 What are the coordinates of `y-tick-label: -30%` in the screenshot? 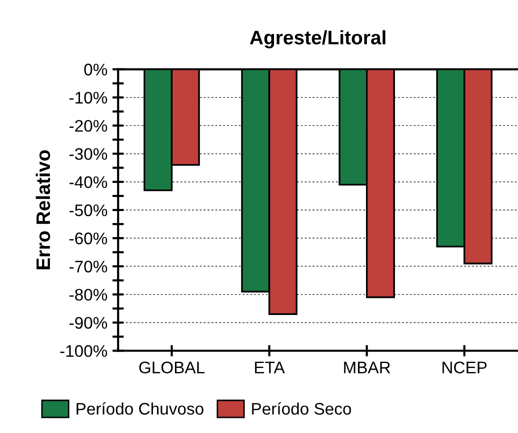 It's located at (89, 154).